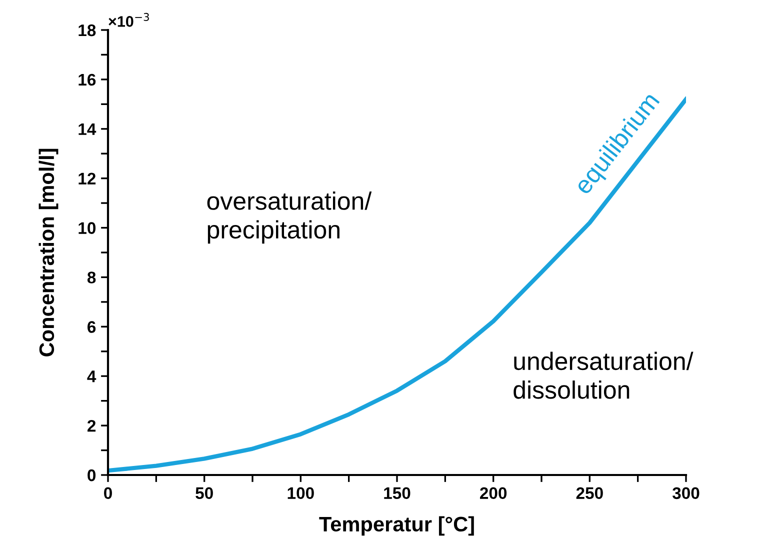 The width and height of the screenshot is (761, 553). Describe the element at coordinates (128, 19) in the screenshot. I see `text: ×10$^{−3}$` at that location.